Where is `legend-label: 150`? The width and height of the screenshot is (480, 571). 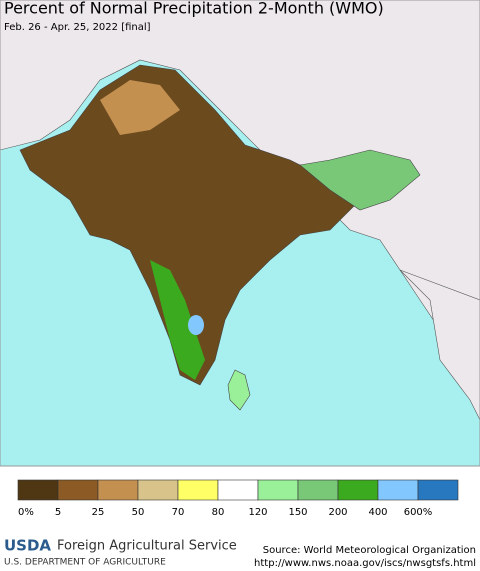 legend-label: 150 is located at coordinates (297, 512).